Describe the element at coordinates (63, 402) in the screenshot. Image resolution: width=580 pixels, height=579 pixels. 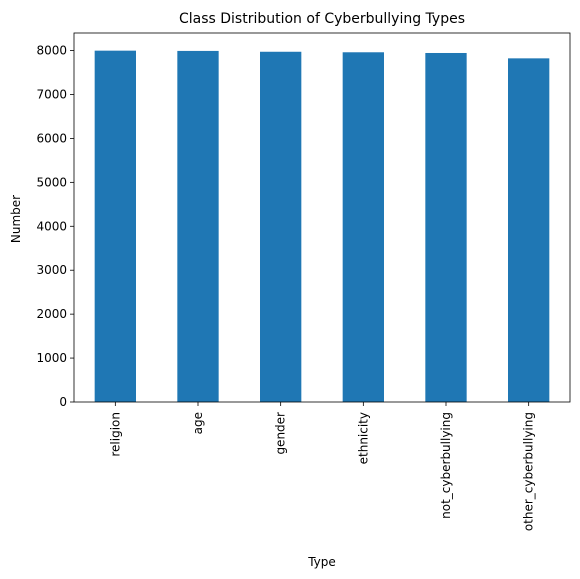
I see `y-tick-label: 0` at that location.